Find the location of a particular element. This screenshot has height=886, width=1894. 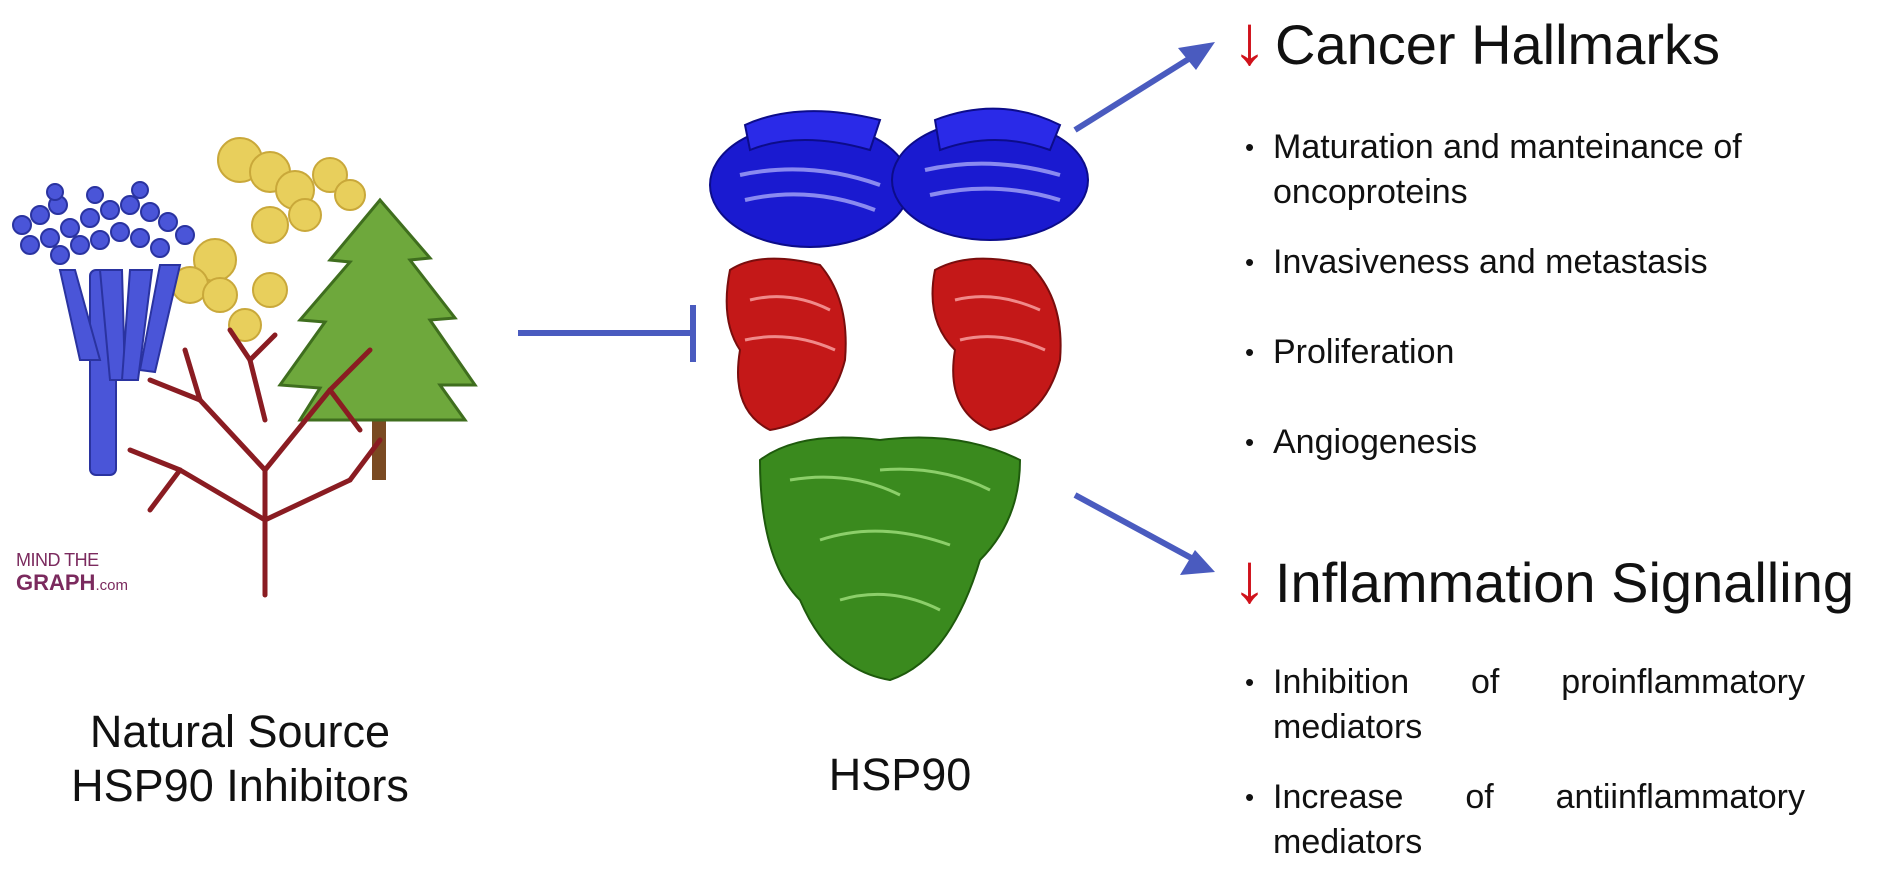

natural-source-caption: Natural Source HSP90 Inhibitors is located at coordinates (240, 759).